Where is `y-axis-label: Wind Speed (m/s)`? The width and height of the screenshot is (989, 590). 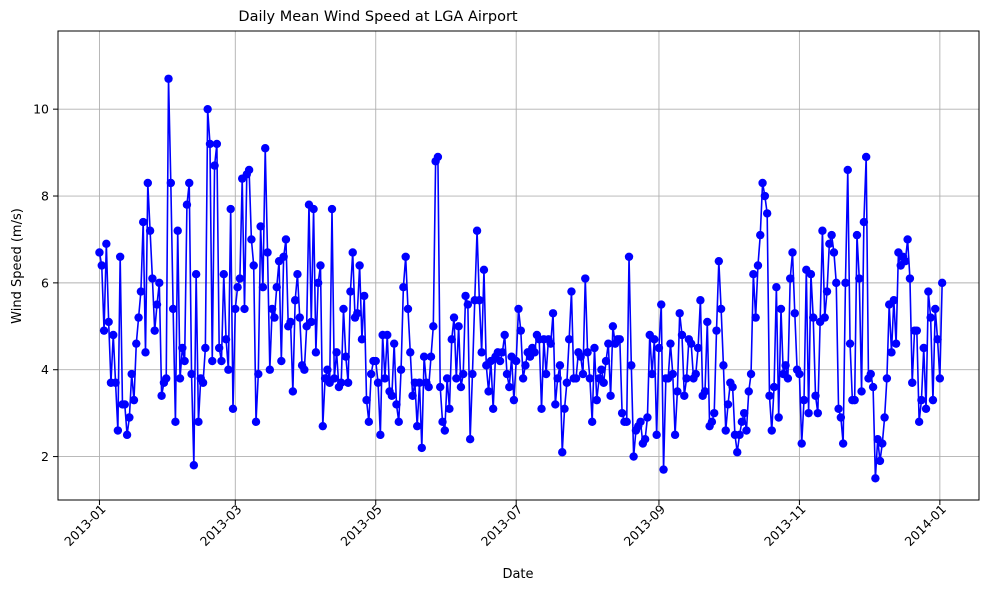 y-axis-label: Wind Speed (m/s) is located at coordinates (17, 266).